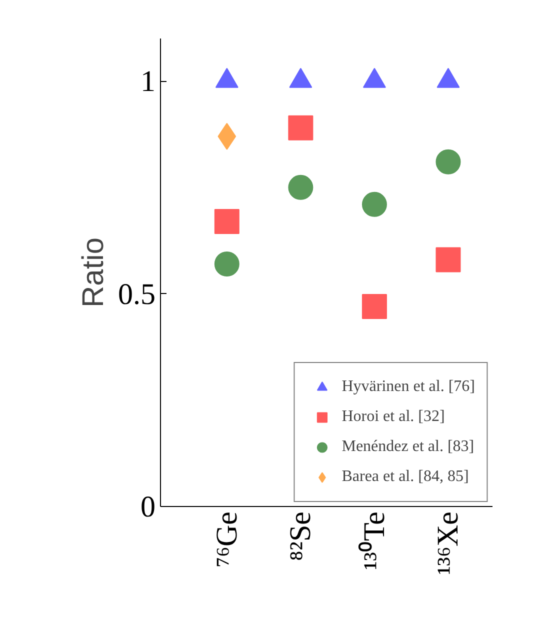  Describe the element at coordinates (301, 536) in the screenshot. I see `x-tick-label: ⁸²Se` at that location.